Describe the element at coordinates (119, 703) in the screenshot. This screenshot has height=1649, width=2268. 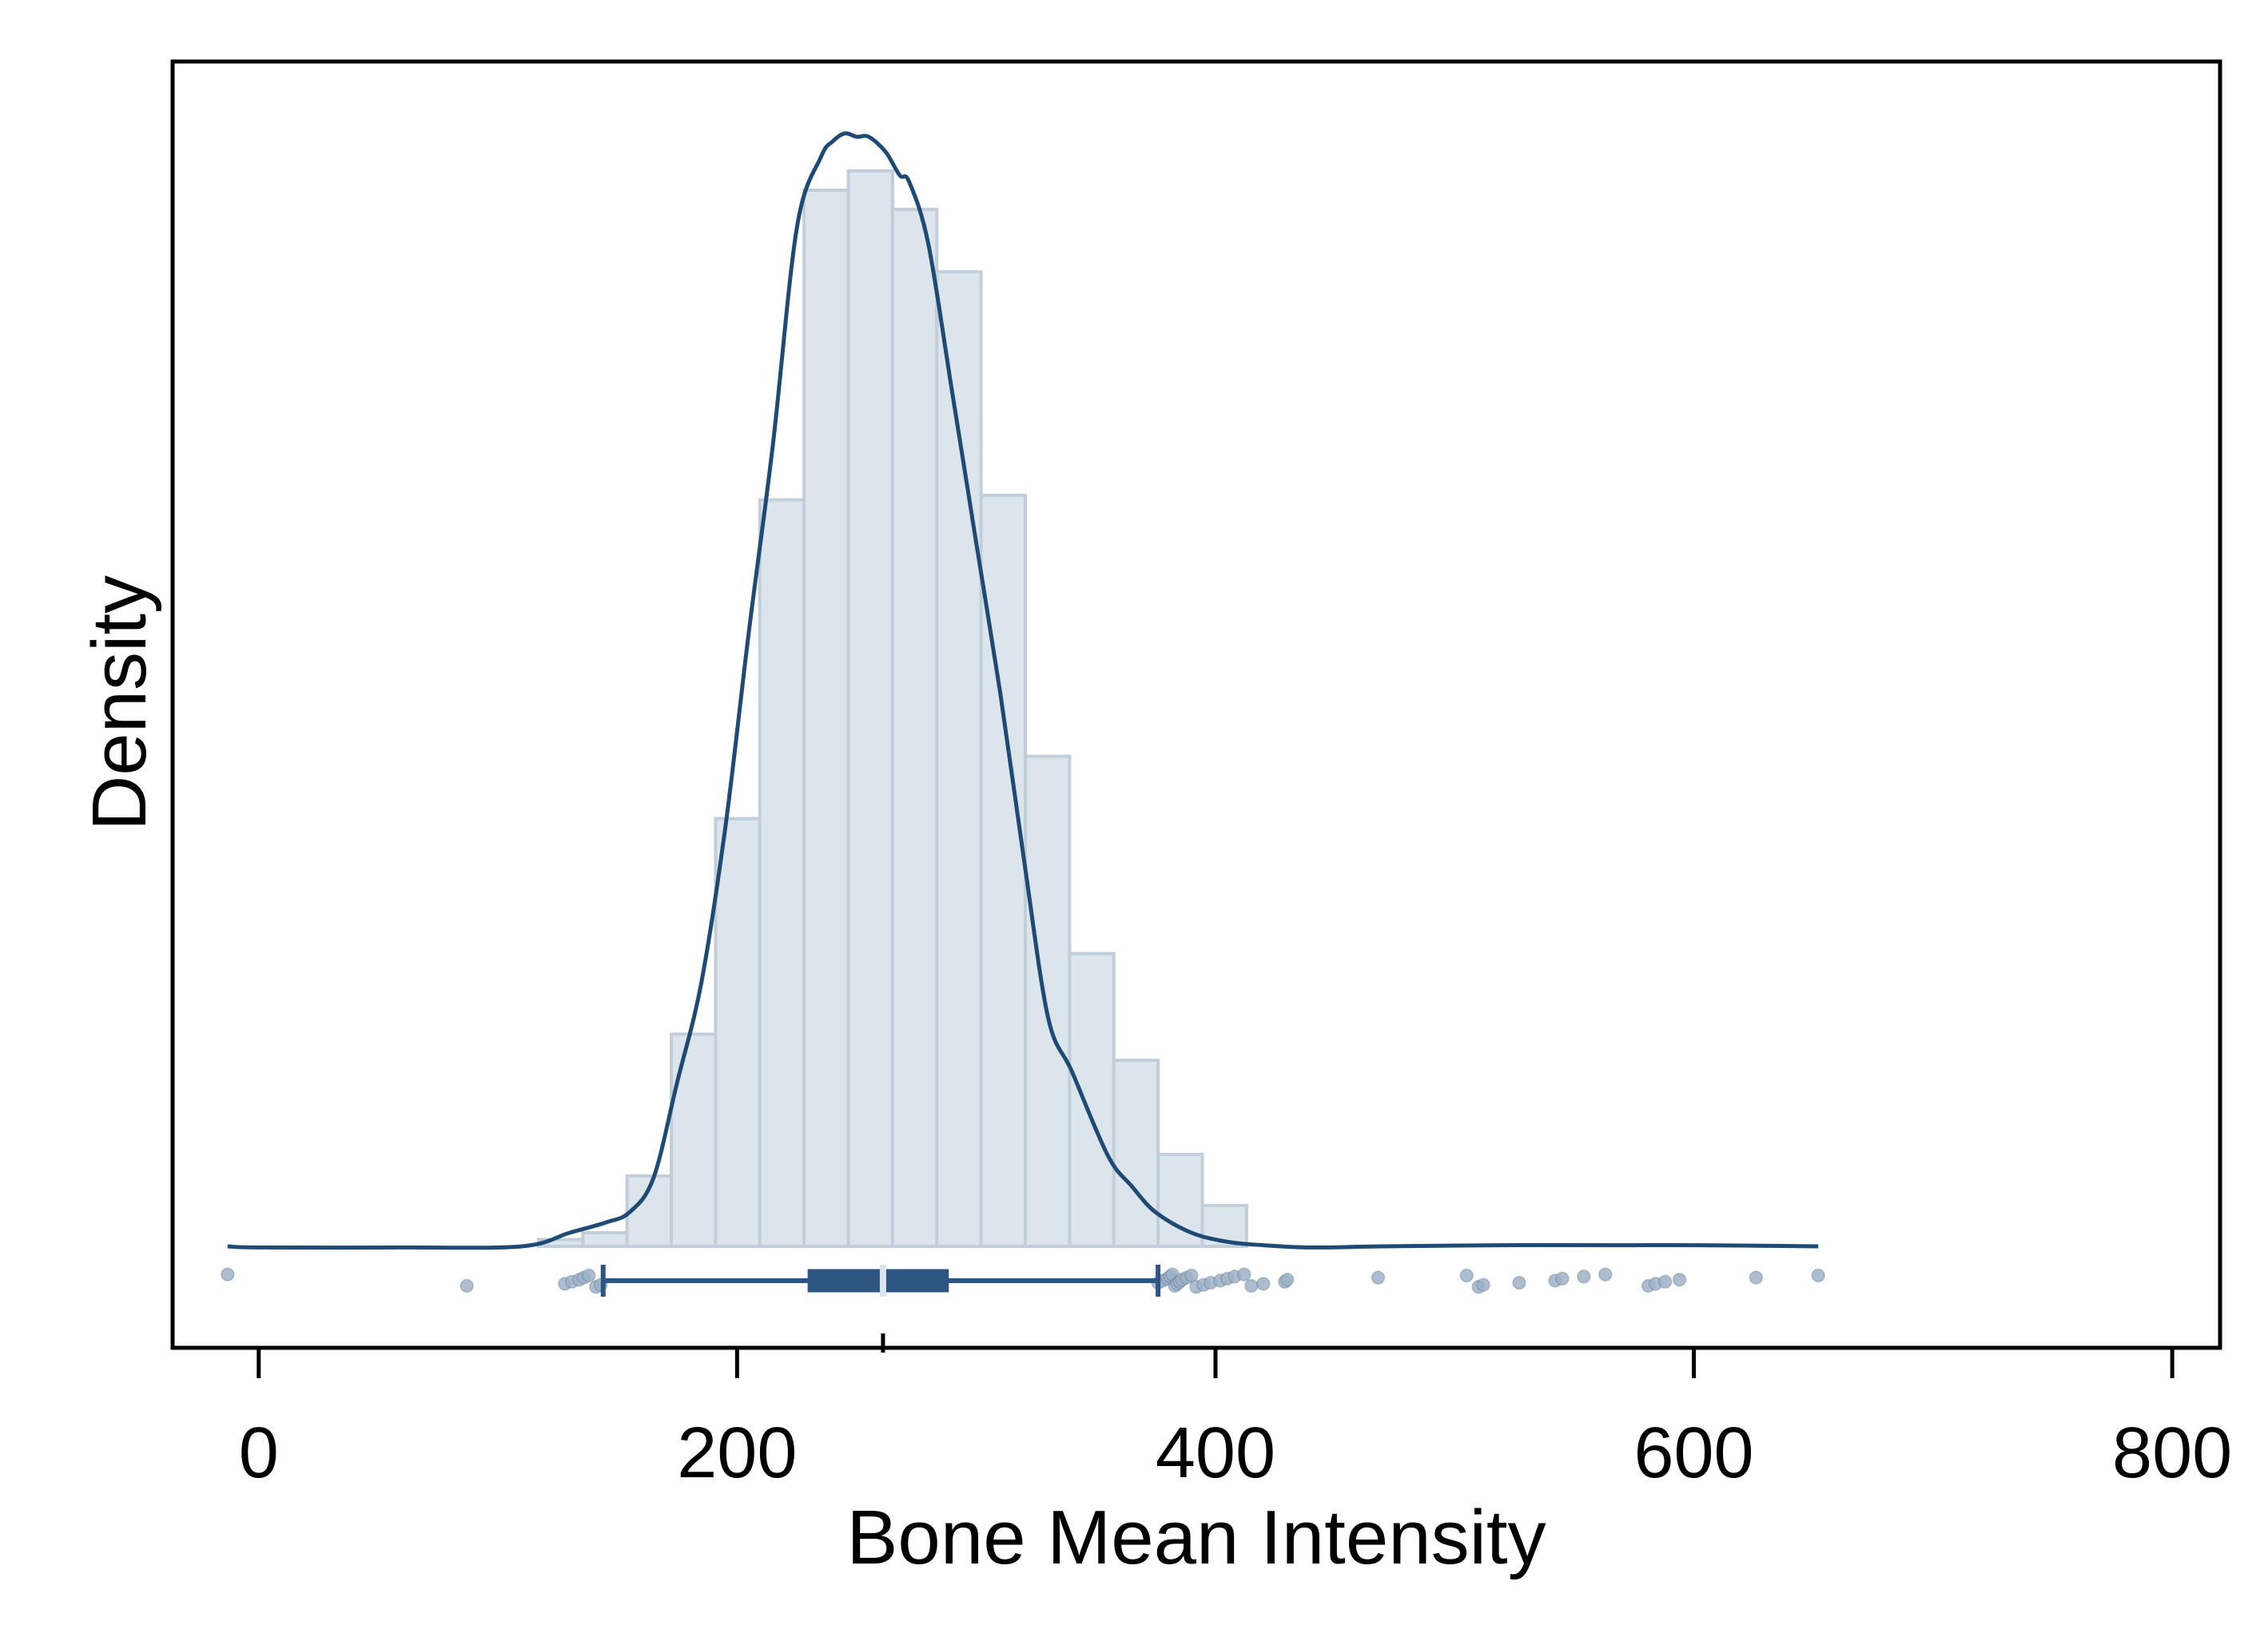
I see `y-axis-label: Density` at that location.